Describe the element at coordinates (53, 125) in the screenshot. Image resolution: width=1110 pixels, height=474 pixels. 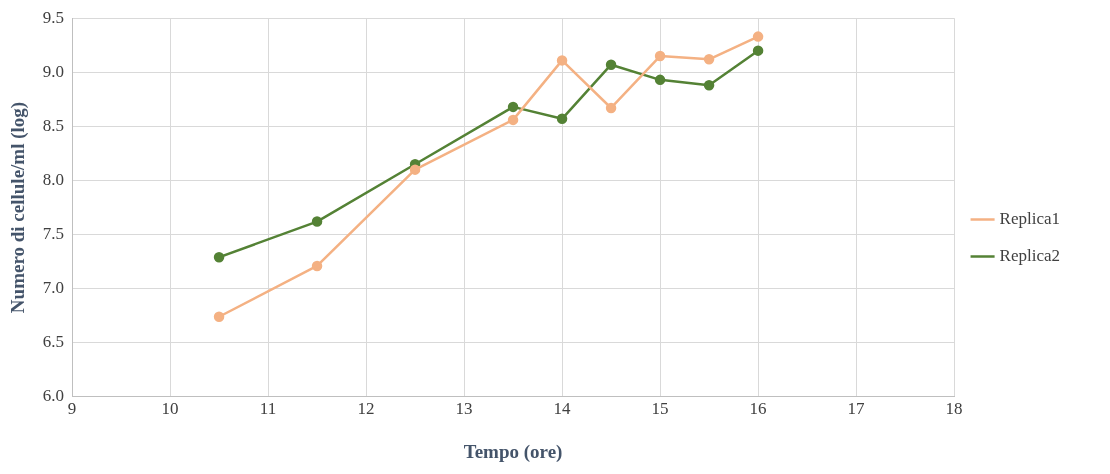
I see `y-tick-label: 8.5` at that location.